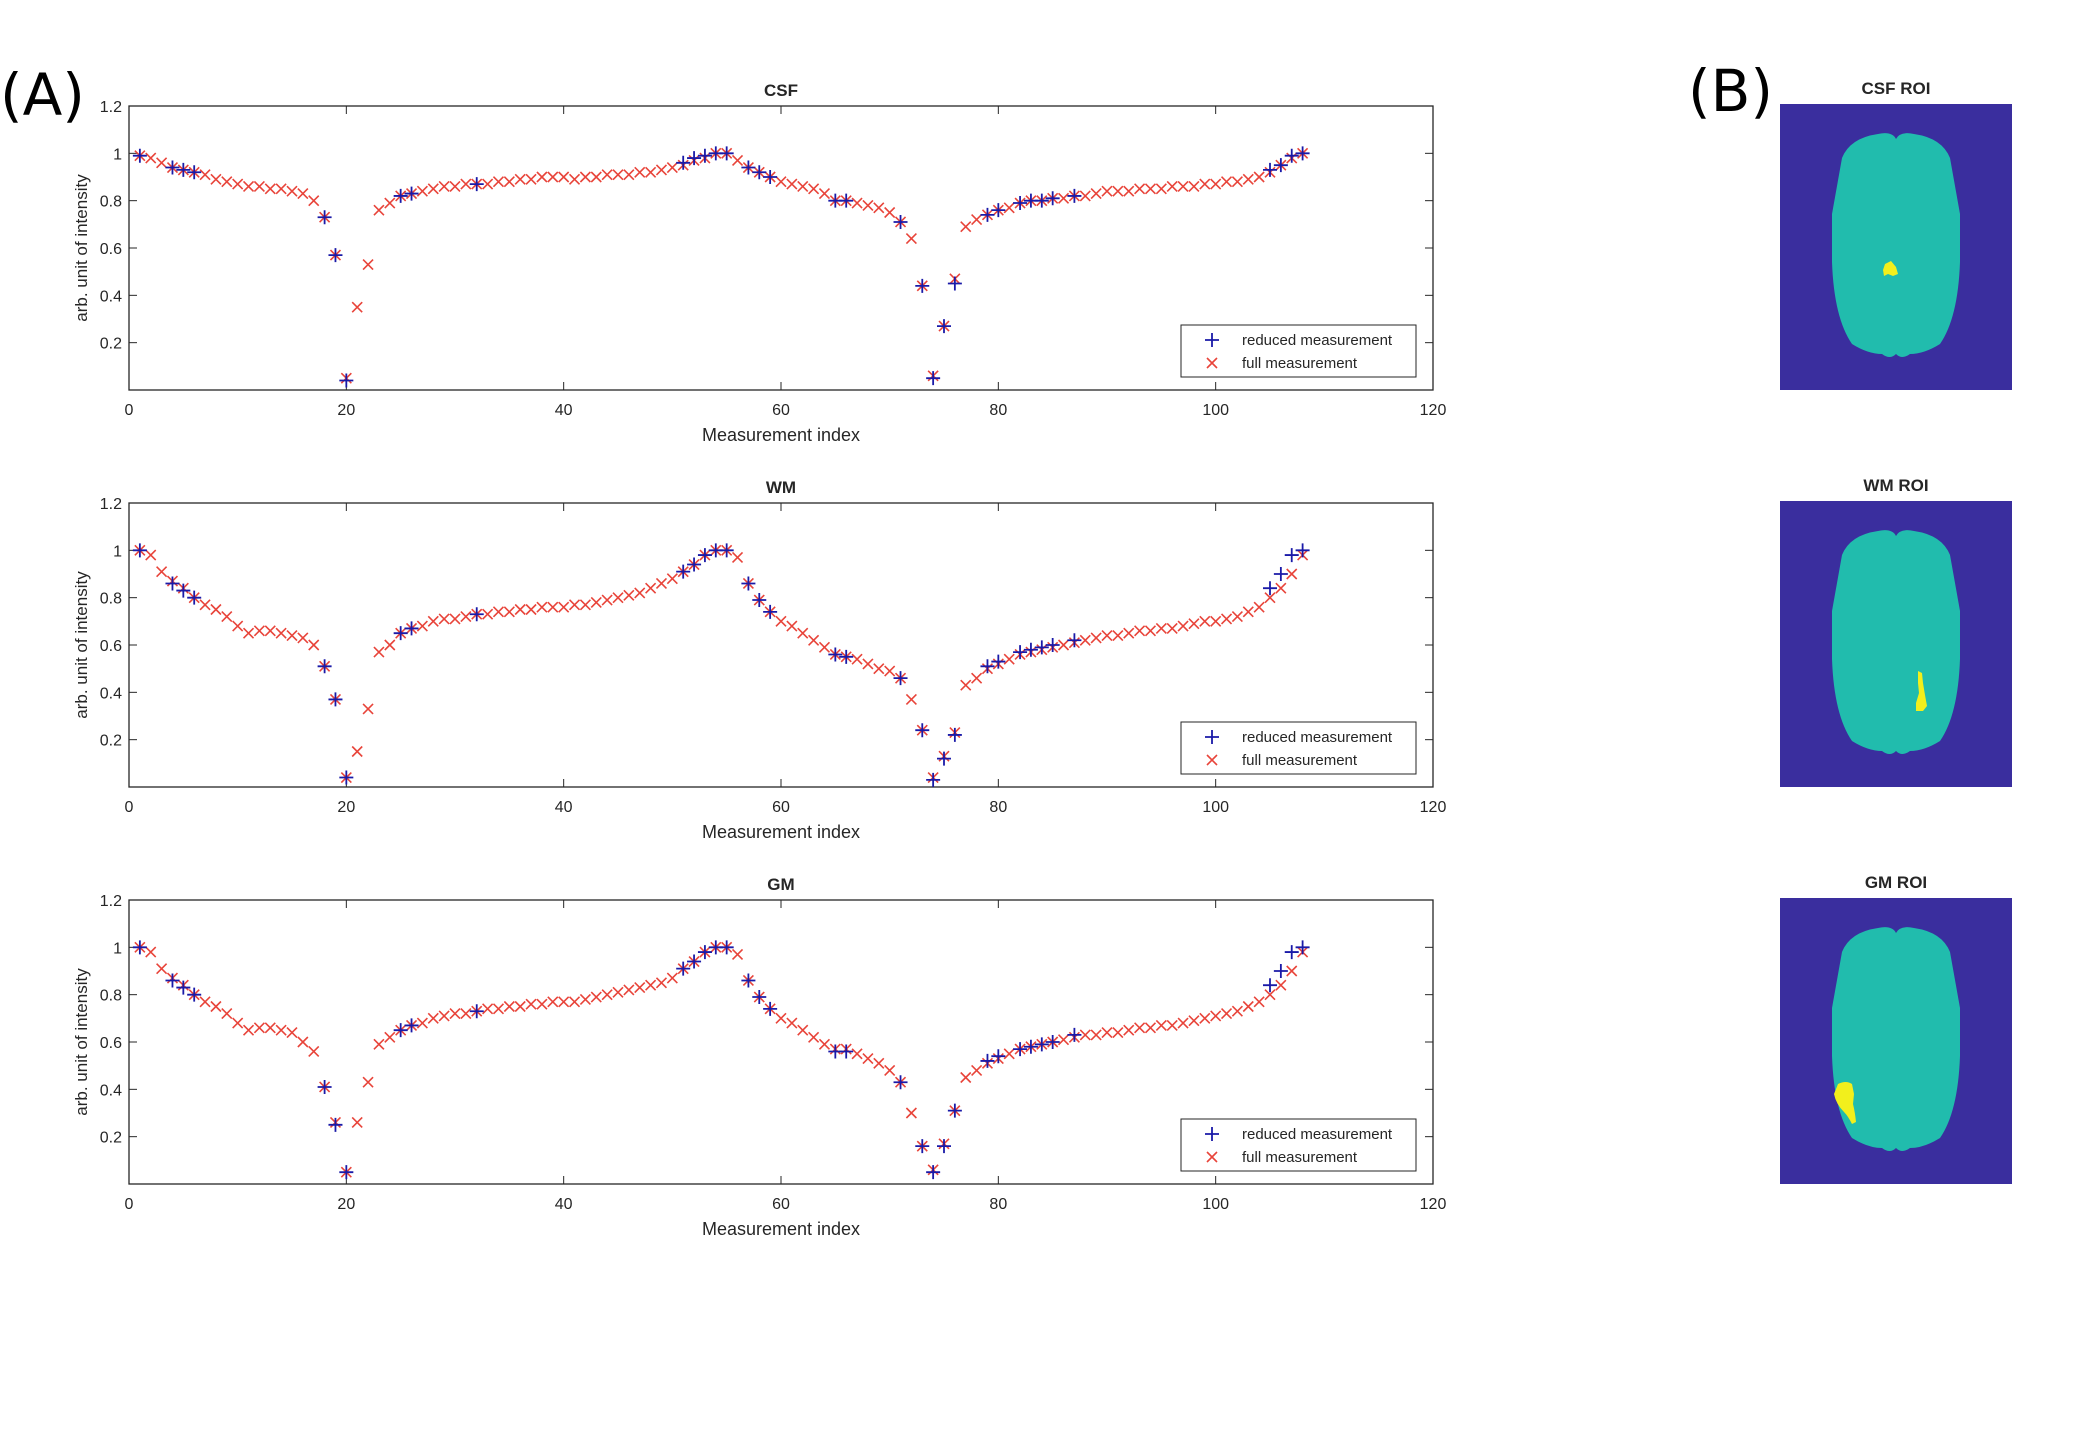 Image resolution: width=2100 pixels, height=1450 pixels. What do you see at coordinates (1212, 1134) in the screenshot?
I see `legend-reduced-marker` at bounding box center [1212, 1134].